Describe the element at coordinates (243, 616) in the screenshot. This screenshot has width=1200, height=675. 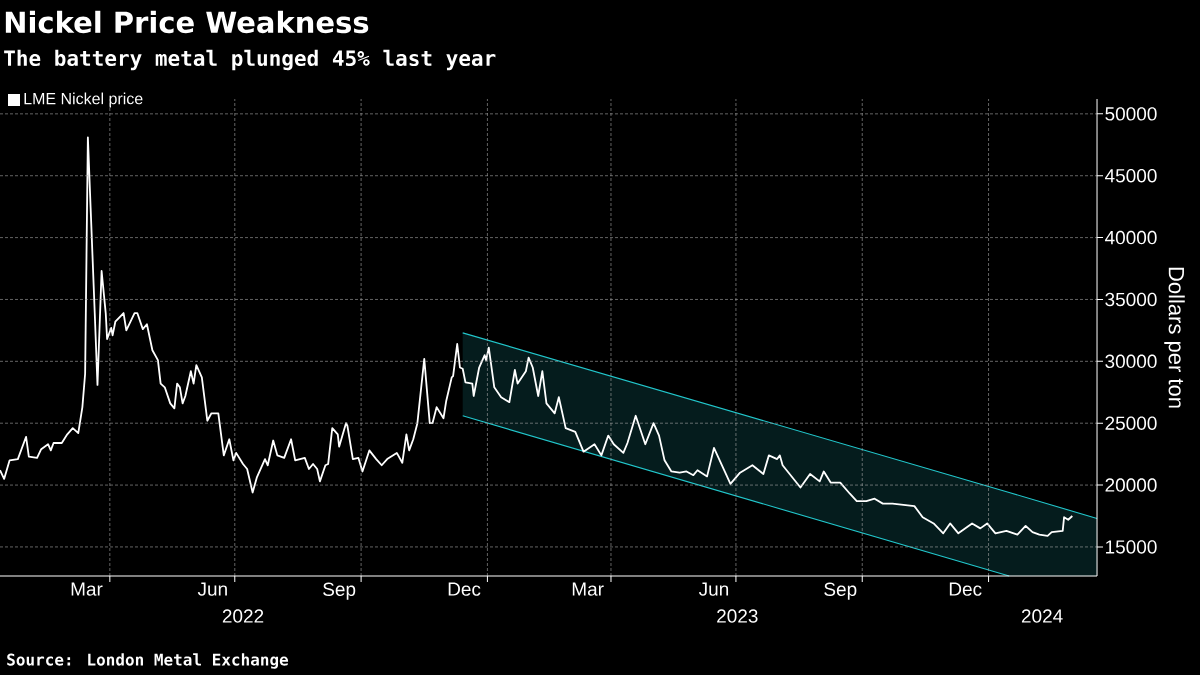
I see `x2-tick-label: 2022` at that location.